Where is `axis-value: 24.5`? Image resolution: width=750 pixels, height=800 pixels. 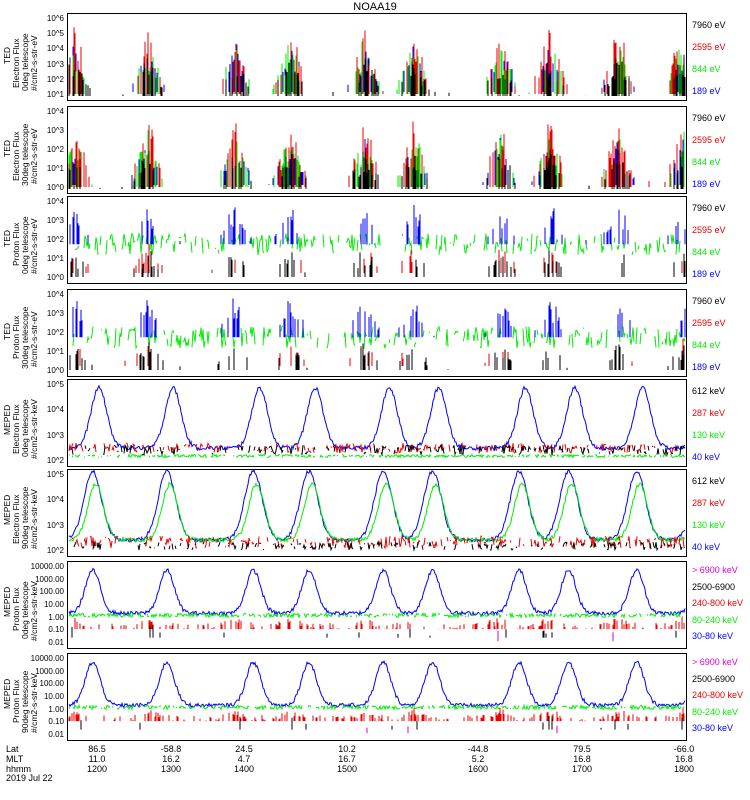
axis-value: 24.5 is located at coordinates (244, 749).